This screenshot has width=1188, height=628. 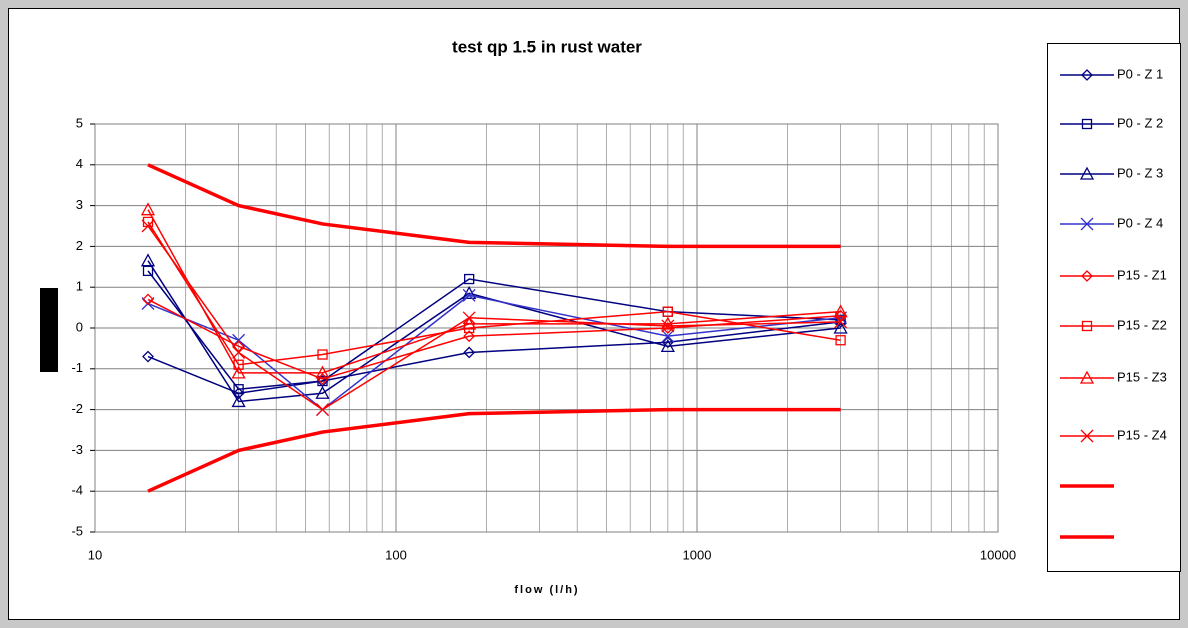 I want to click on y-tick-label: 2, so click(x=79, y=245).